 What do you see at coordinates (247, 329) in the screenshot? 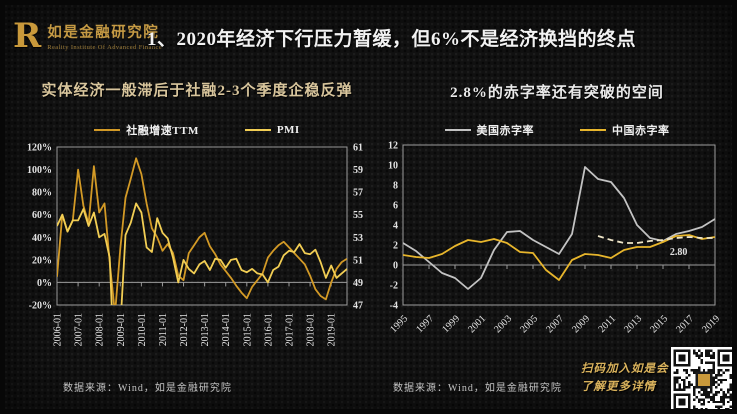
I see `svg-text: 2015-01` at bounding box center [247, 329].